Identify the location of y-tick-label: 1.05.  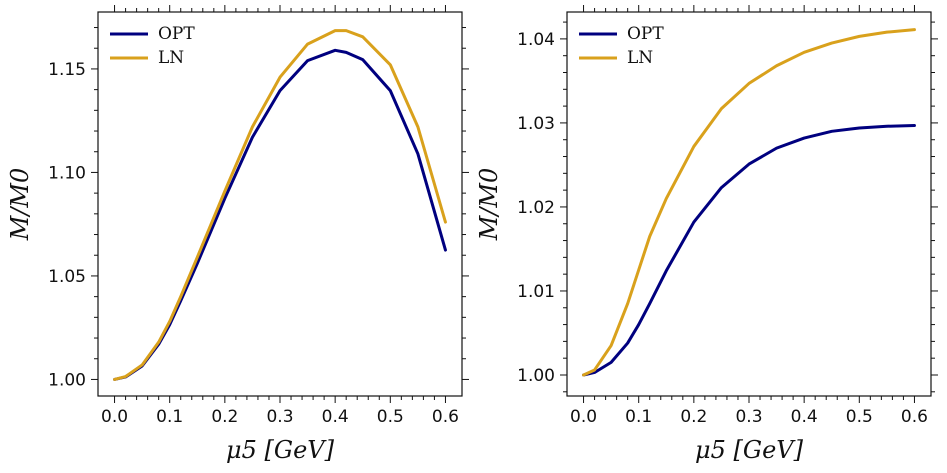
(67, 277).